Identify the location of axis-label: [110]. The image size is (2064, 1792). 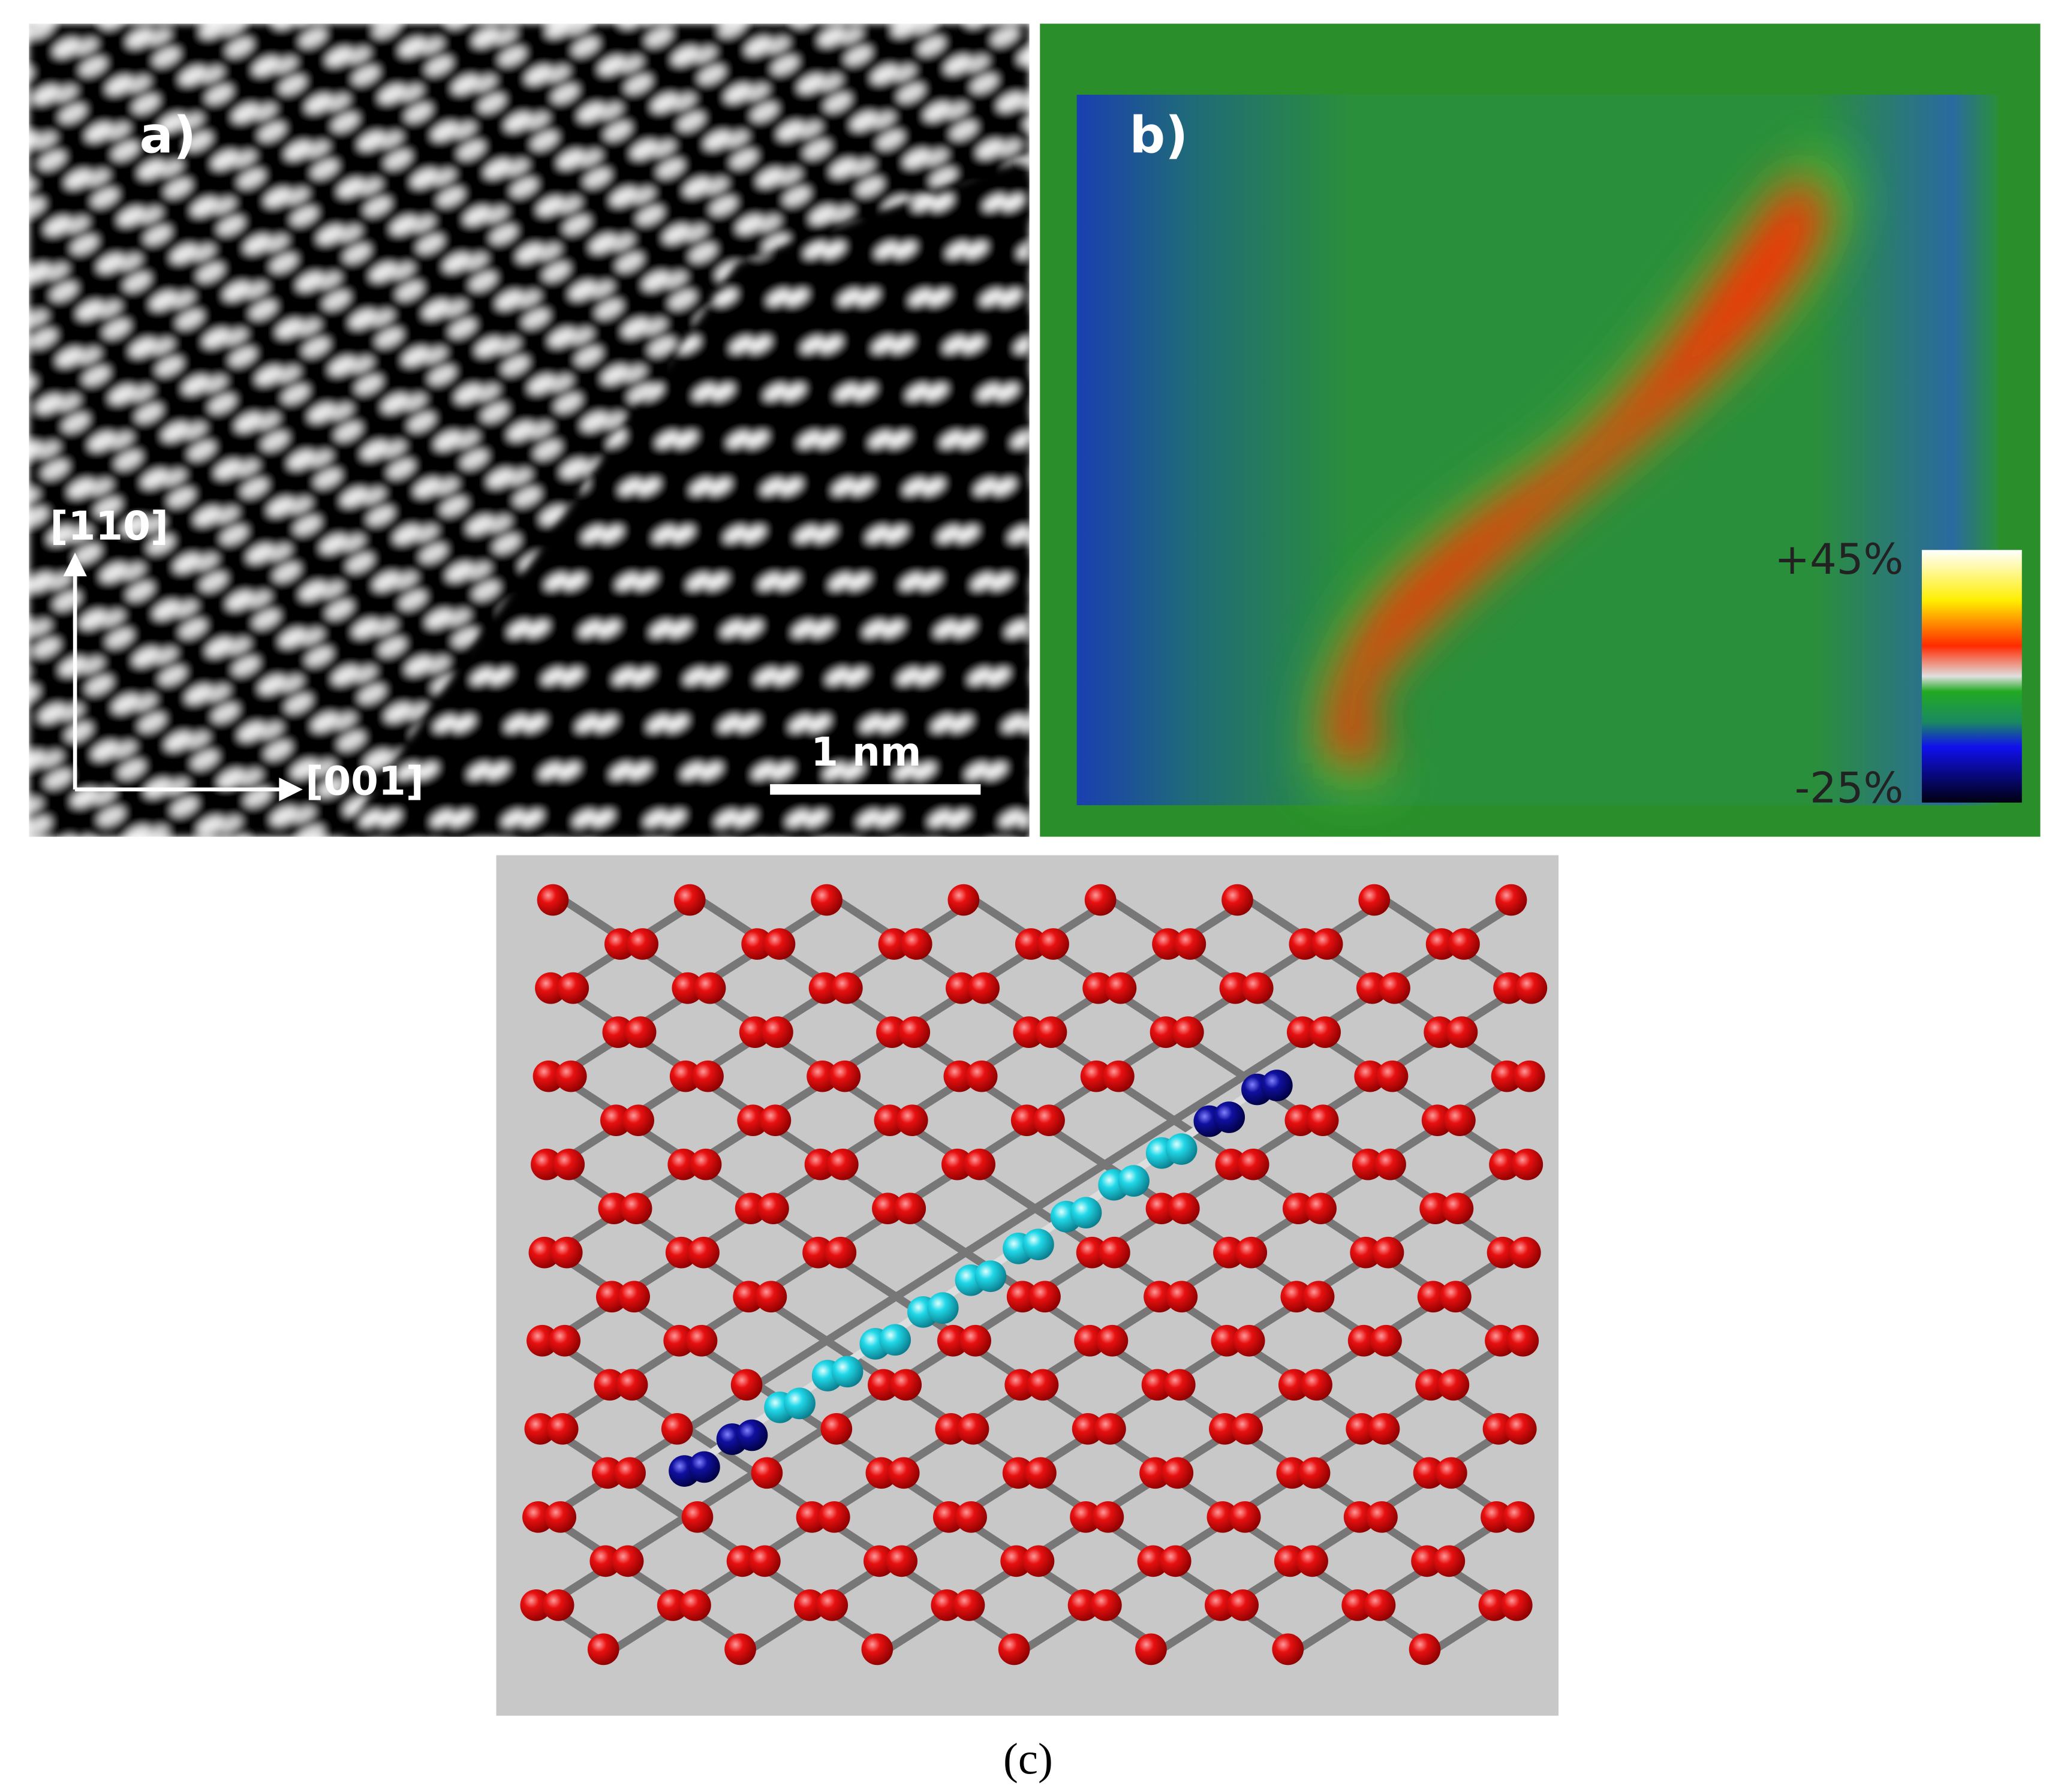
(110, 526).